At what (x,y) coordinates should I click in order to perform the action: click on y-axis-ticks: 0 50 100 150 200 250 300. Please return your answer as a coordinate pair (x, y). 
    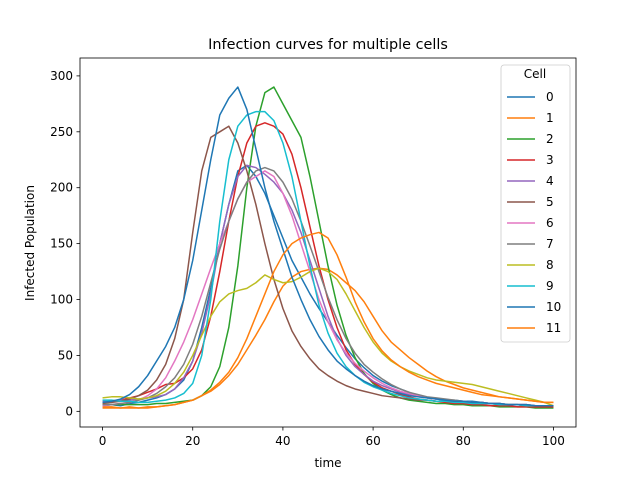
    Looking at the image, I should click on (65, 243).